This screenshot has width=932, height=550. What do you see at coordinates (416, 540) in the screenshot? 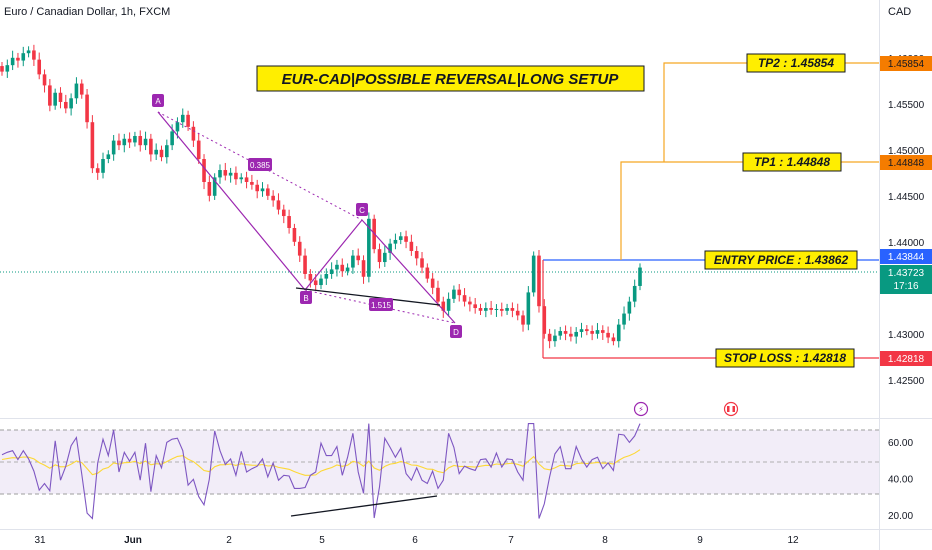
I see `time-axis: 31 Jun 2 5 6 7 8 9 12` at bounding box center [416, 540].